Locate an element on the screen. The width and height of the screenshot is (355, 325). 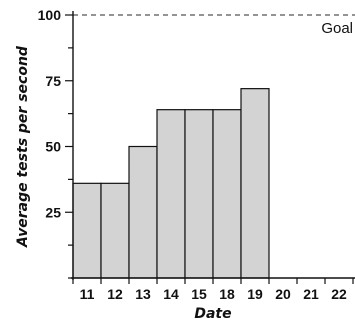
y-tick-label-75: 75 is located at coordinates (53, 81).